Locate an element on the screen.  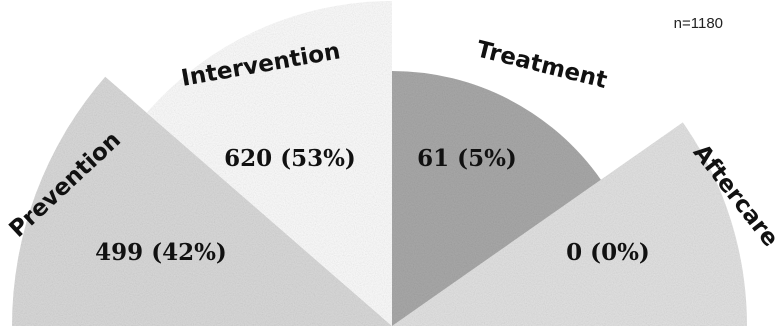
sample-size-label: n=1180 is located at coordinates (698, 23).